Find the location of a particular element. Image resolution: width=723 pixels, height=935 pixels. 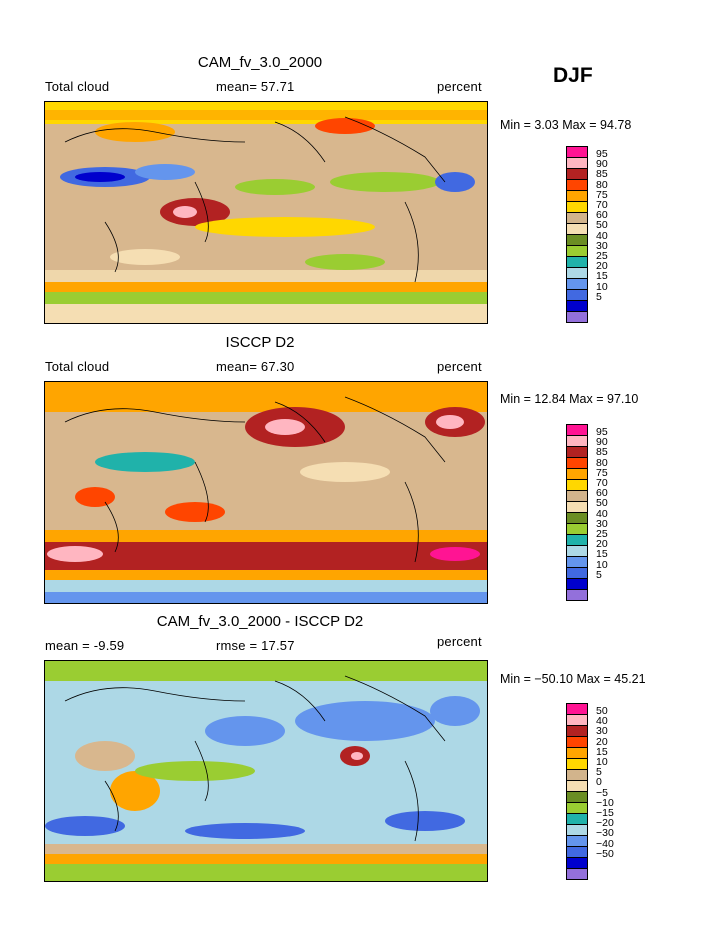

panel-2-left-label: Total cloud is located at coordinates (77, 366).